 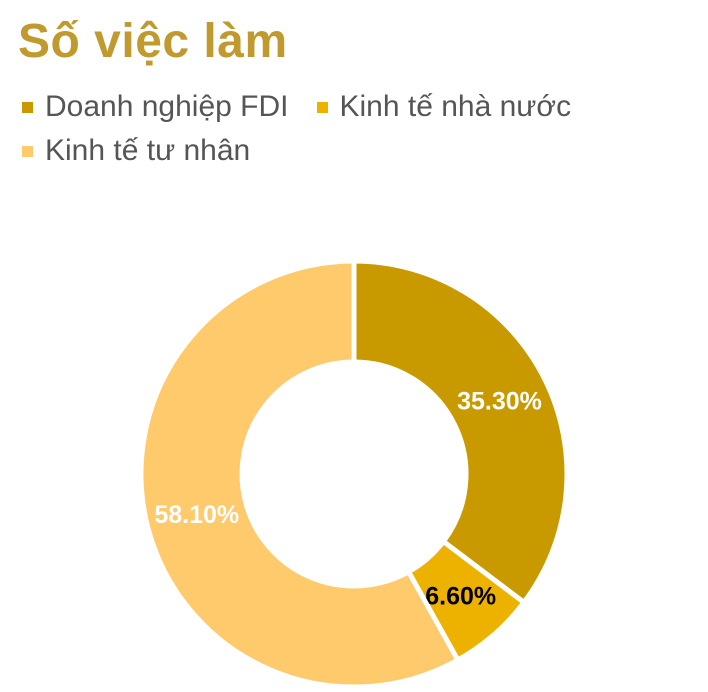 I want to click on legend-swatch-private, so click(x=27, y=151).